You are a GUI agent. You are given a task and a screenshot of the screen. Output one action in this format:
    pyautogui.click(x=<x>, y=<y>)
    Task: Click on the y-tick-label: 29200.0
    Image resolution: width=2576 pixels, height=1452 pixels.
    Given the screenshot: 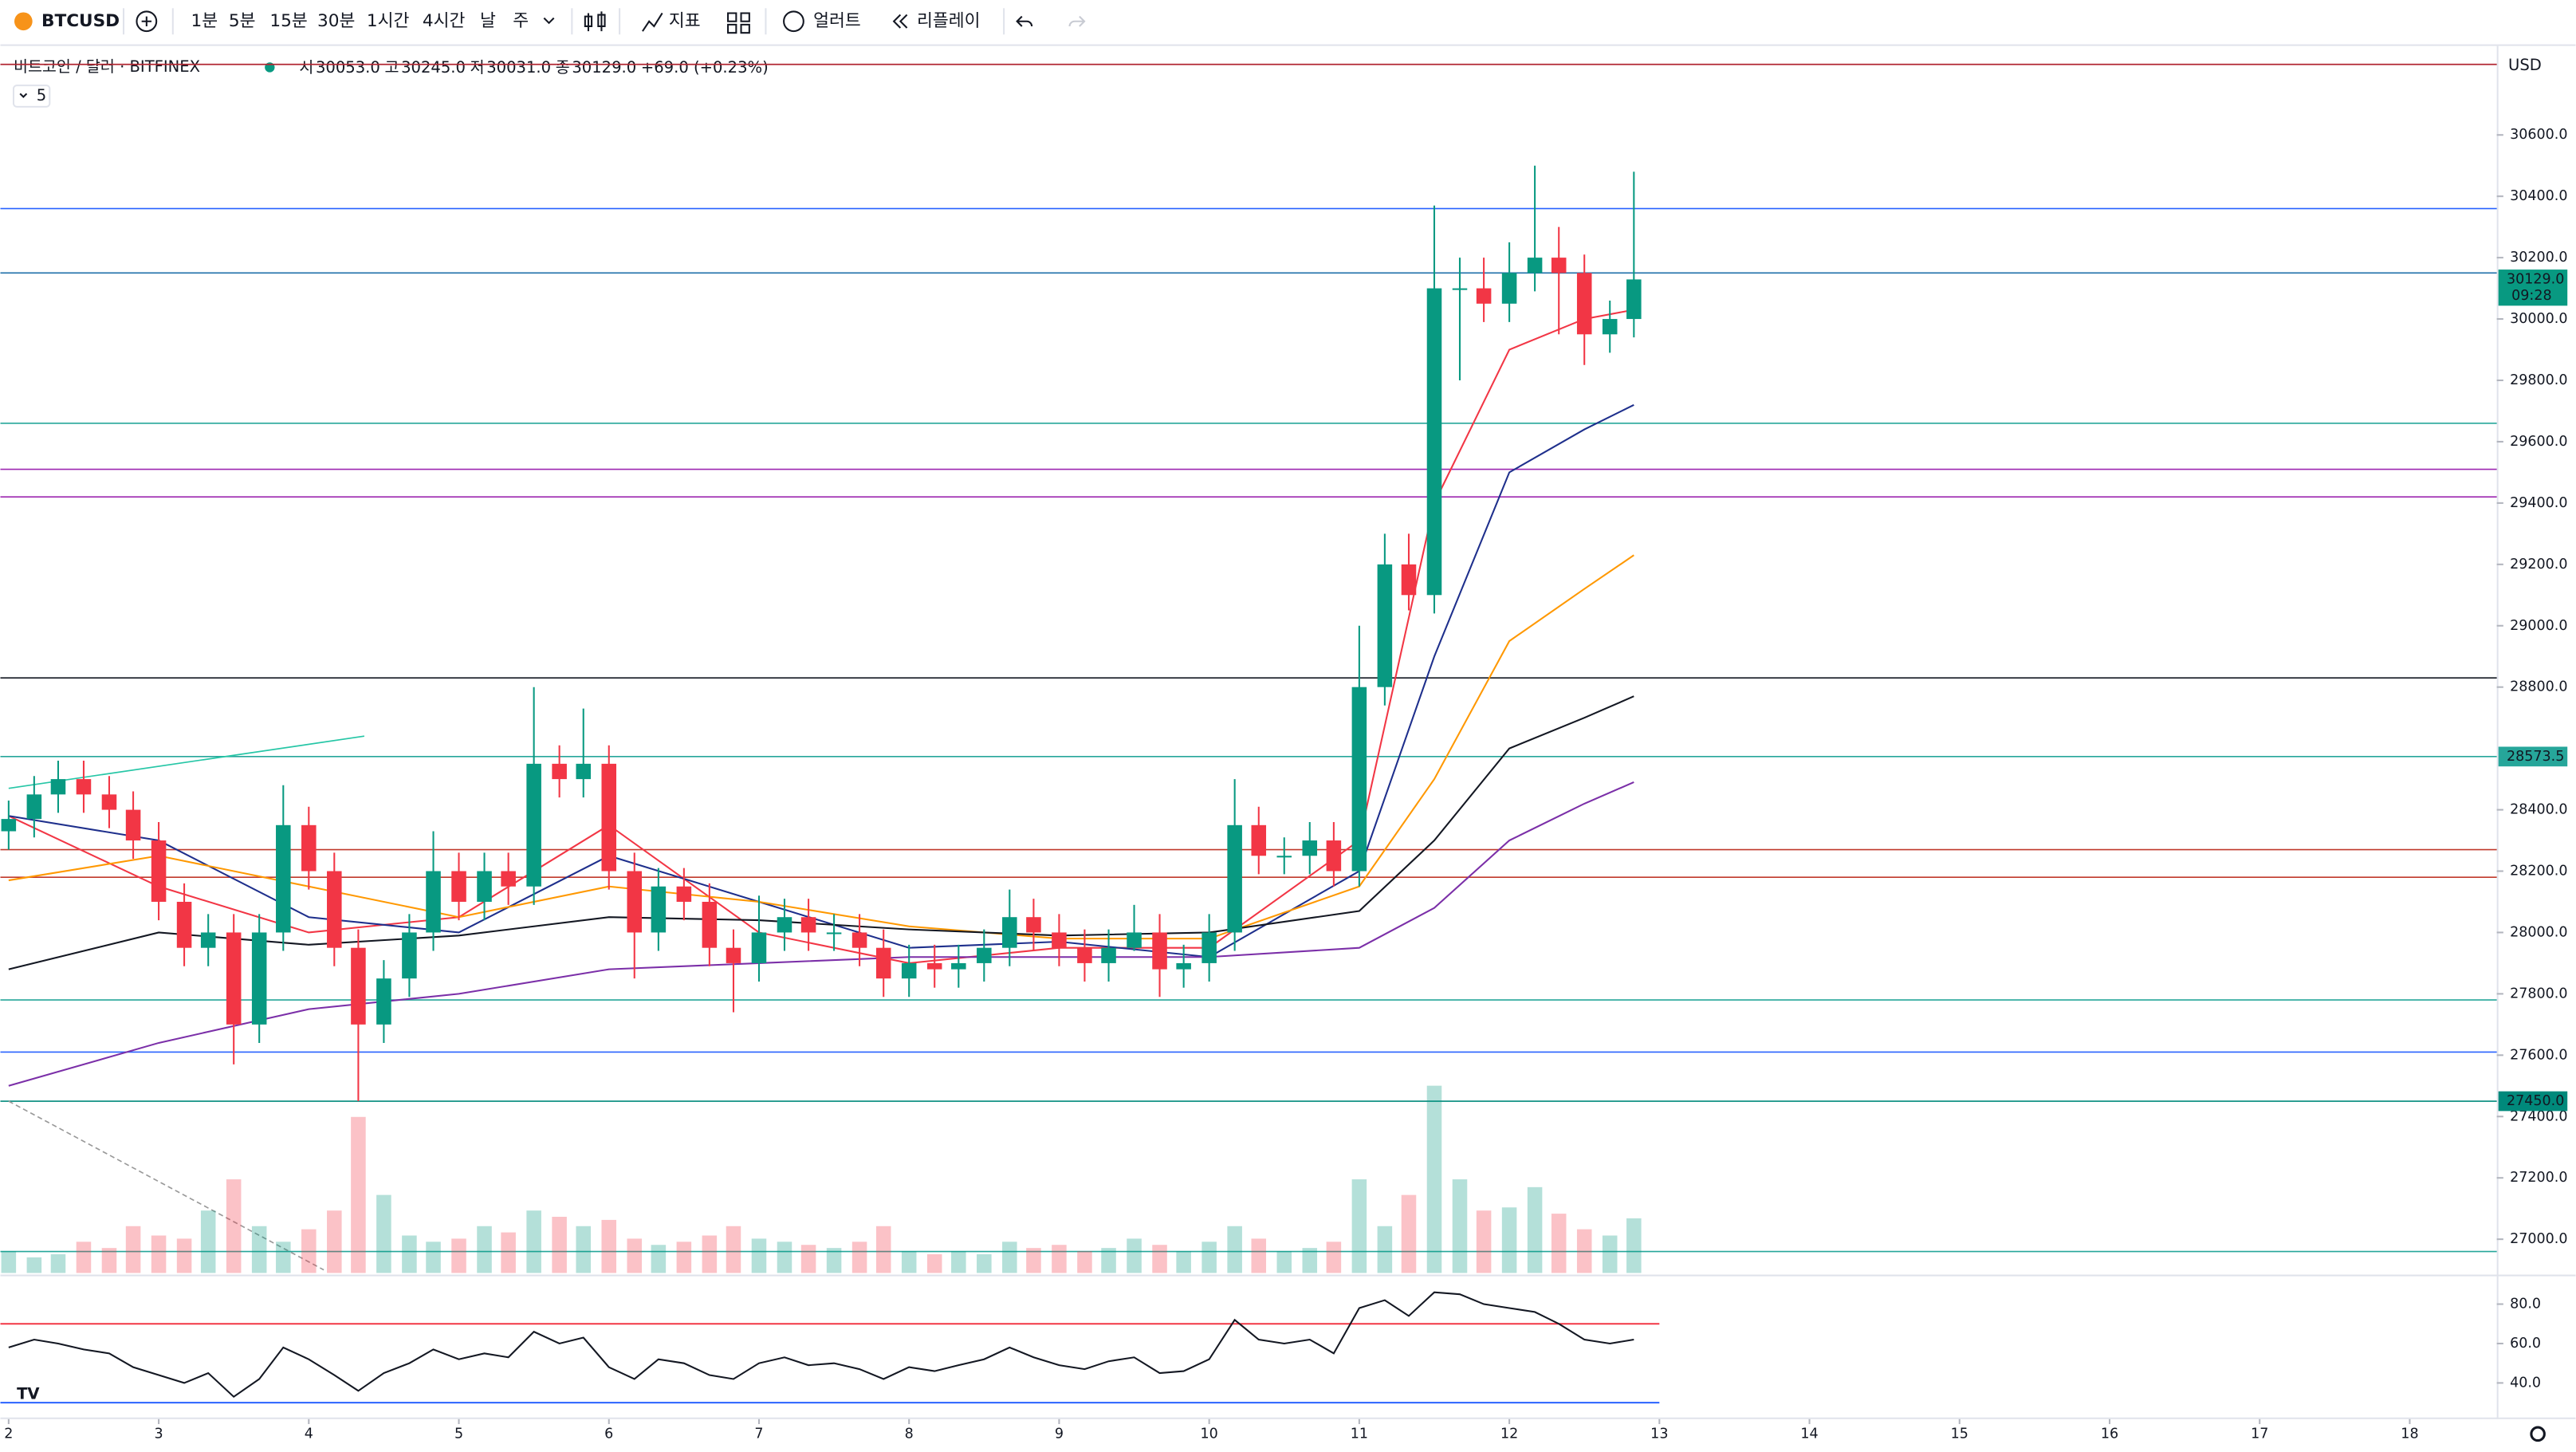 What is the action you would take?
    pyautogui.click(x=2538, y=565)
    